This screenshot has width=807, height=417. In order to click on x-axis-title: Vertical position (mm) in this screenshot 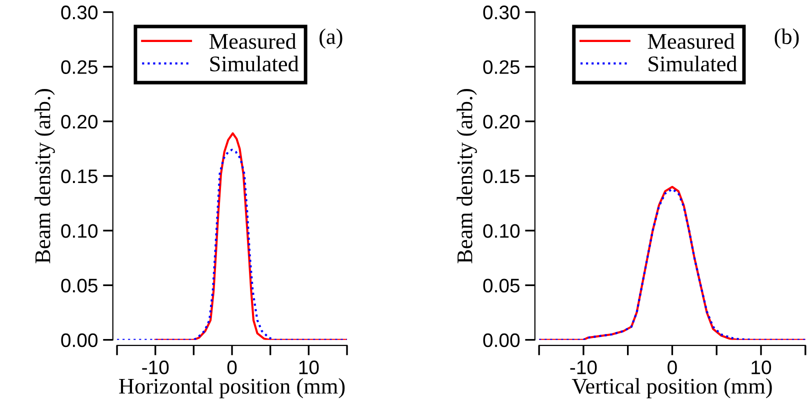, I will do `click(672, 388)`.